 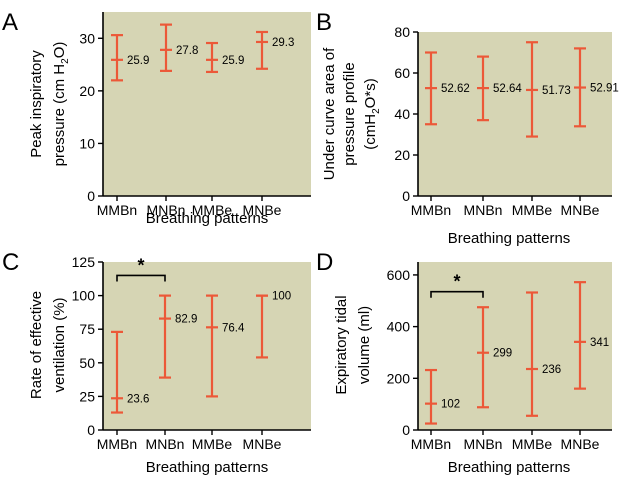 I want to click on significance-star-c: *, so click(x=140, y=265).